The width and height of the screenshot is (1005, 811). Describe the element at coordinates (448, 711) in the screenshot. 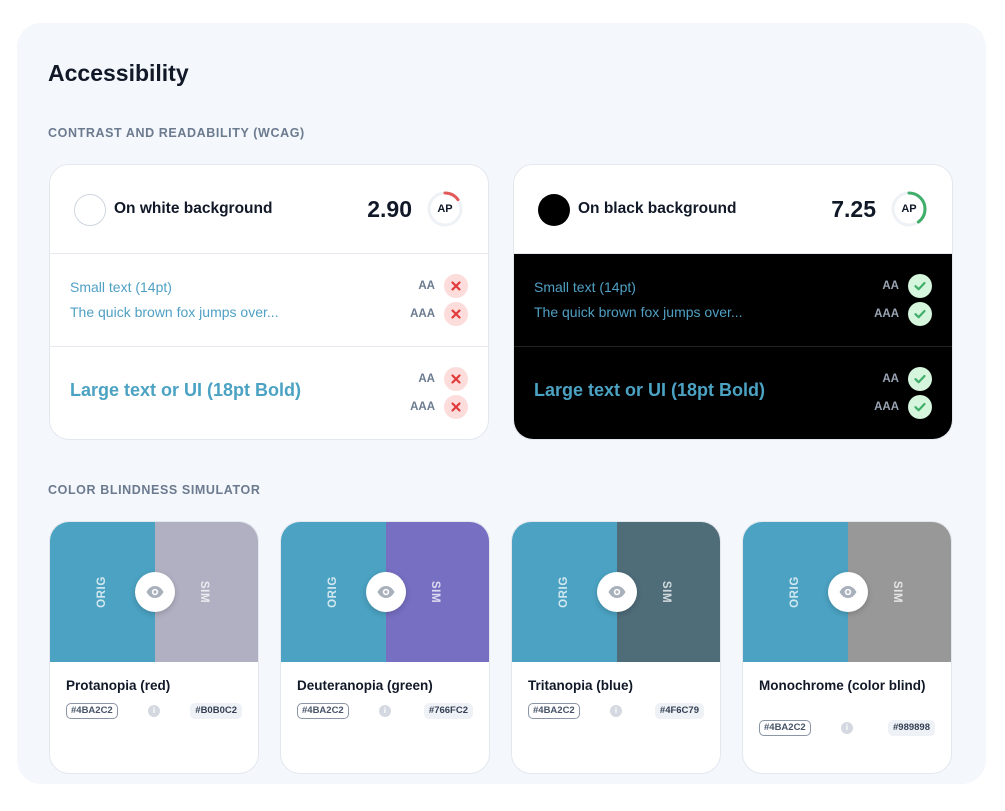

I see `simulated-hex-chip: #766FC2` at that location.